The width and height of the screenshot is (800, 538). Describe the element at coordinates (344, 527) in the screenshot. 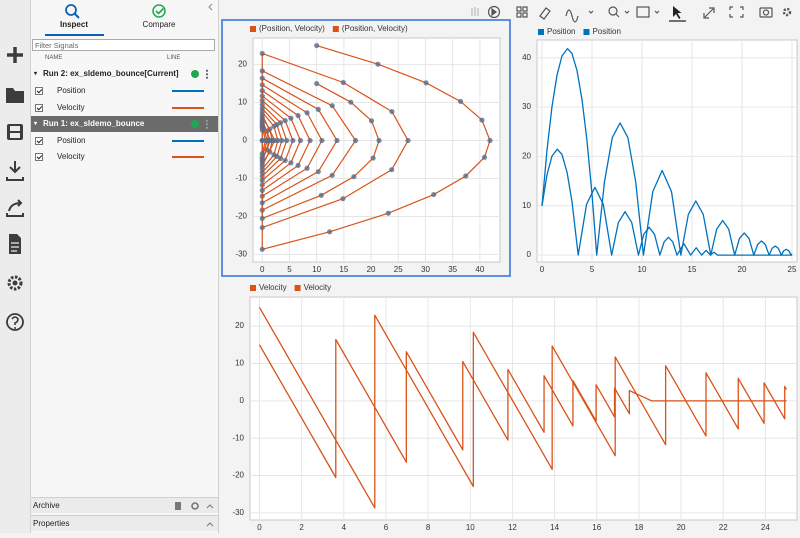

I see `x-tick-label: 4` at that location.